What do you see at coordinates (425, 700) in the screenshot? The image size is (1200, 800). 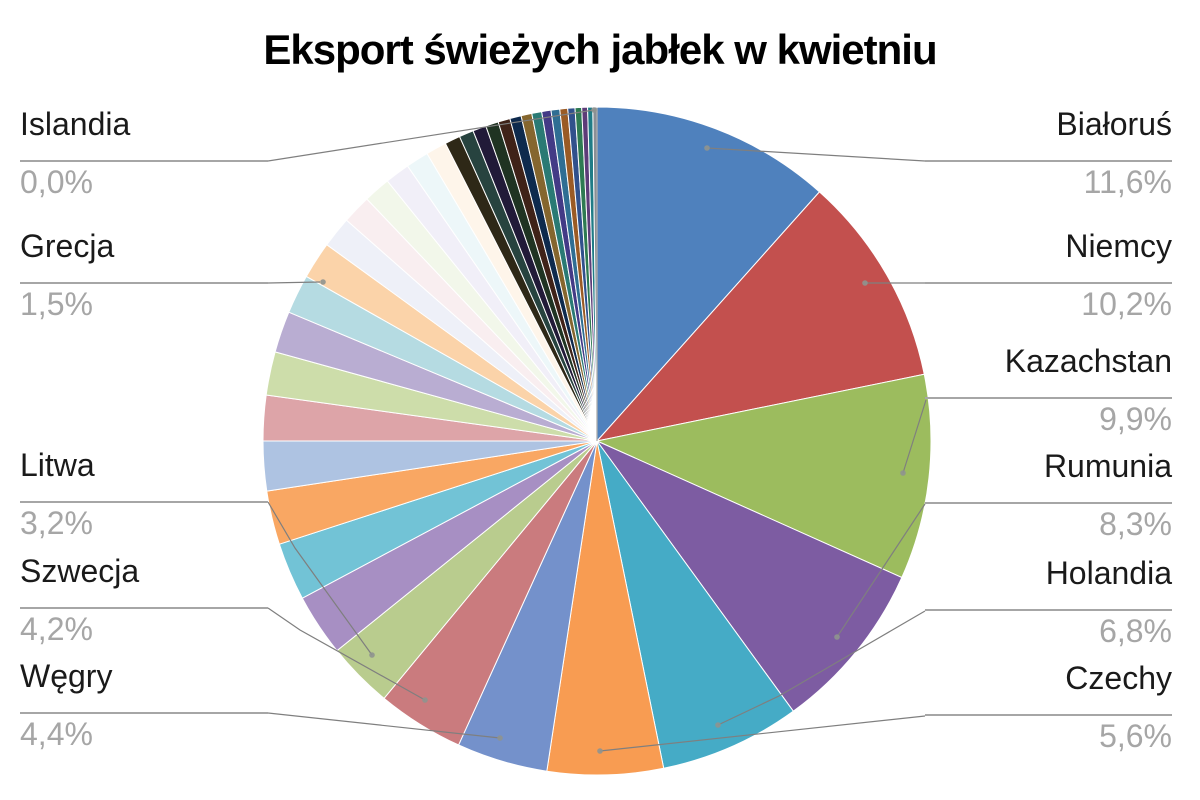 I see `leader-dot-Szwecja` at bounding box center [425, 700].